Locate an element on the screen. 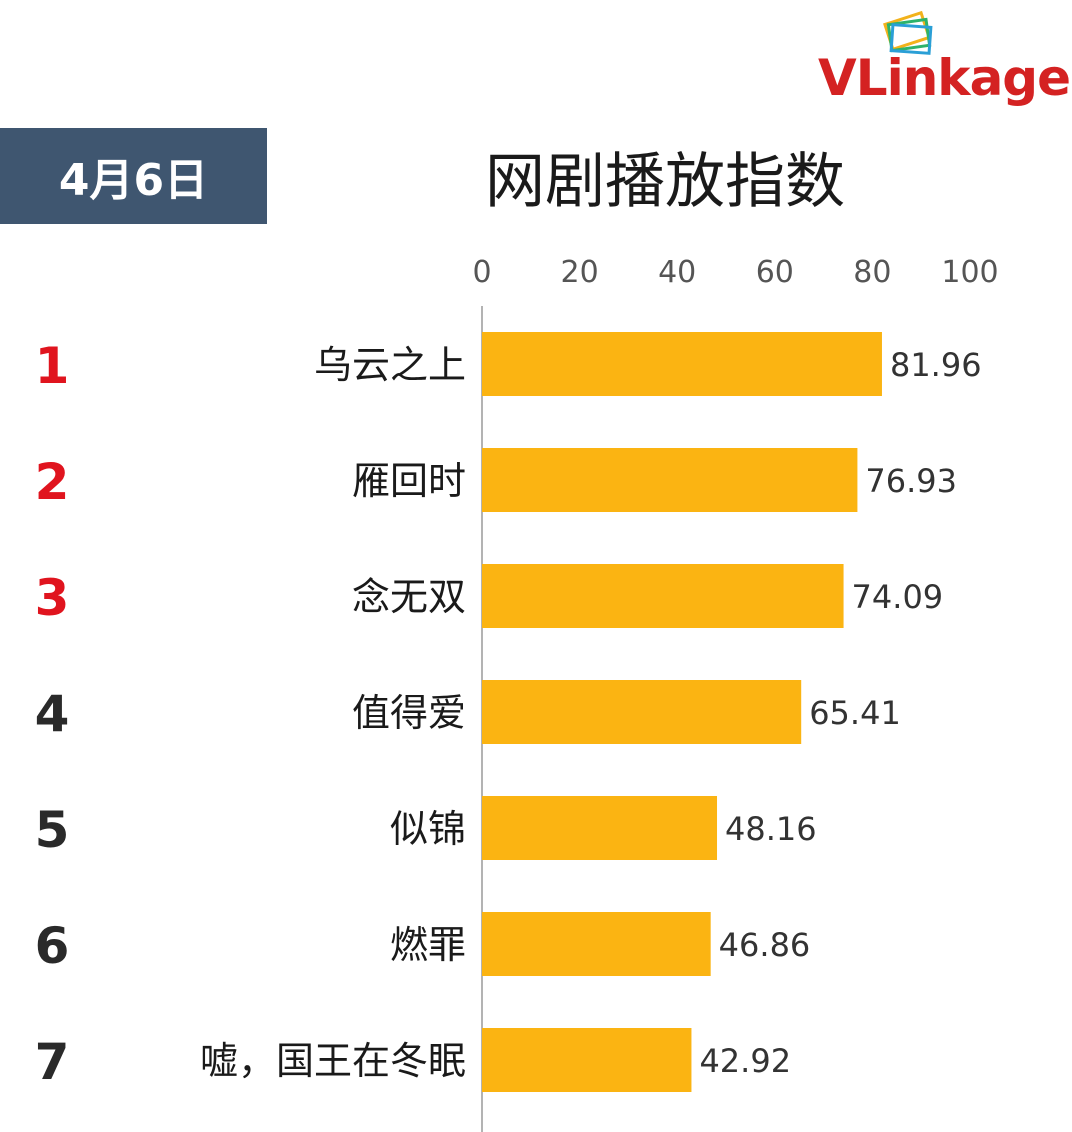 The width and height of the screenshot is (1072, 1132). category-label: 嘘，国王在冬眠 is located at coordinates (333, 1061).